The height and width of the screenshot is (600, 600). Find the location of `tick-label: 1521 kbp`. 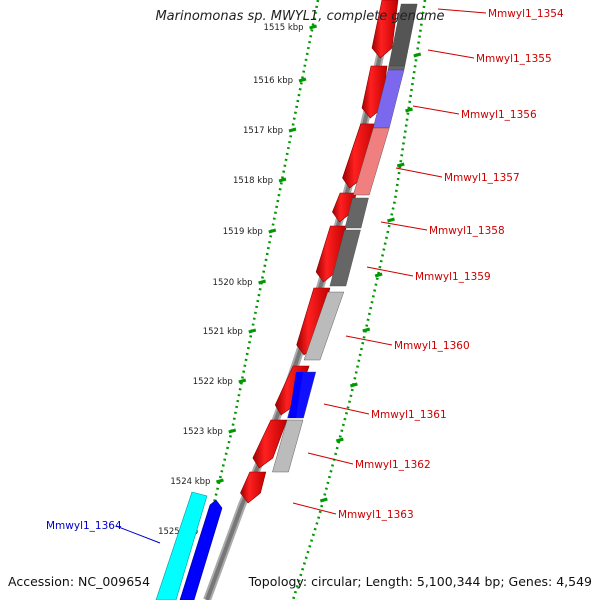

tick-label: 1521 kbp is located at coordinates (223, 332).